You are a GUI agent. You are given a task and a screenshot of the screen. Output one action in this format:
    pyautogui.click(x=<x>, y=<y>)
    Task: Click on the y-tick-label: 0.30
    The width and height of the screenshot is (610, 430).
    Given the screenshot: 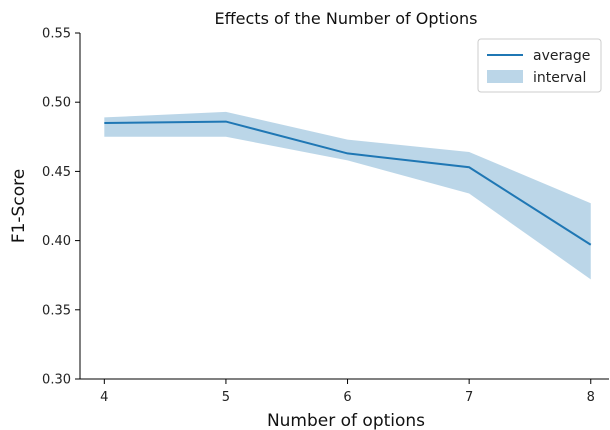 What is the action you would take?
    pyautogui.click(x=56, y=380)
    